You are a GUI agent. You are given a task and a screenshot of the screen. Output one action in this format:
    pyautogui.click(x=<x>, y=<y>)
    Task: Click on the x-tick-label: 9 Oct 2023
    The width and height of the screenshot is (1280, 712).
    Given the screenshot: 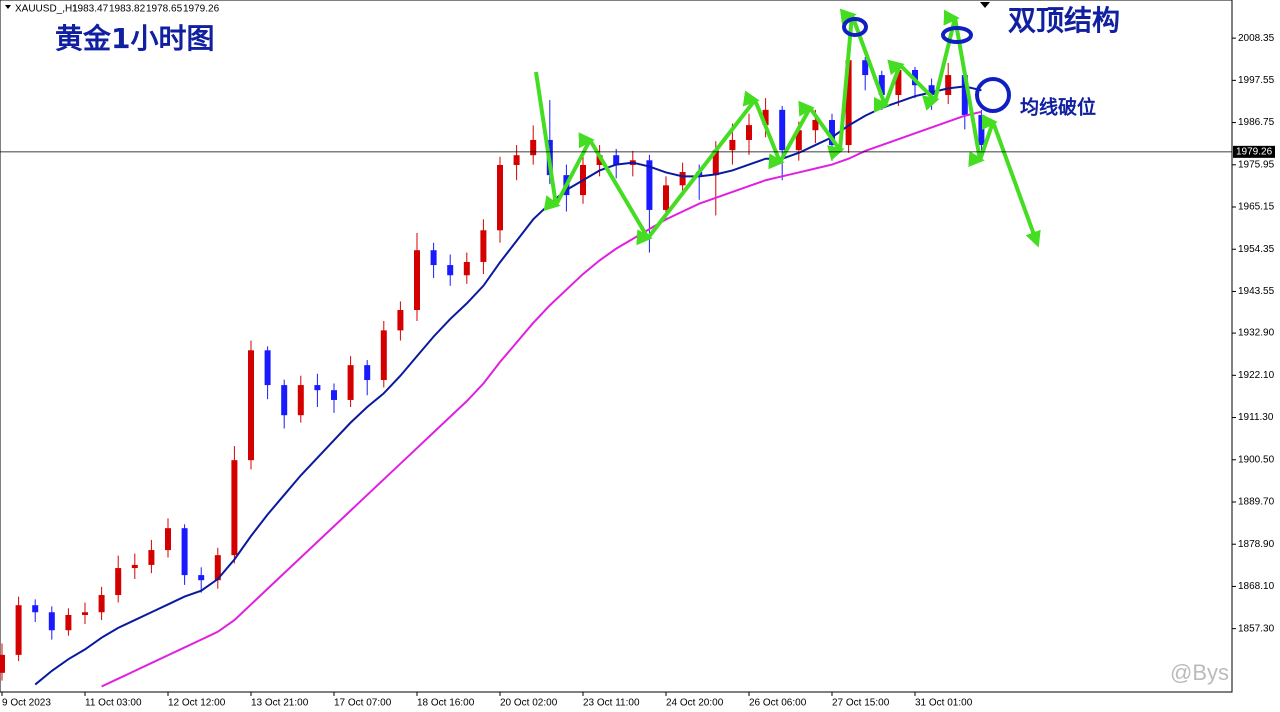 What is the action you would take?
    pyautogui.click(x=26, y=703)
    